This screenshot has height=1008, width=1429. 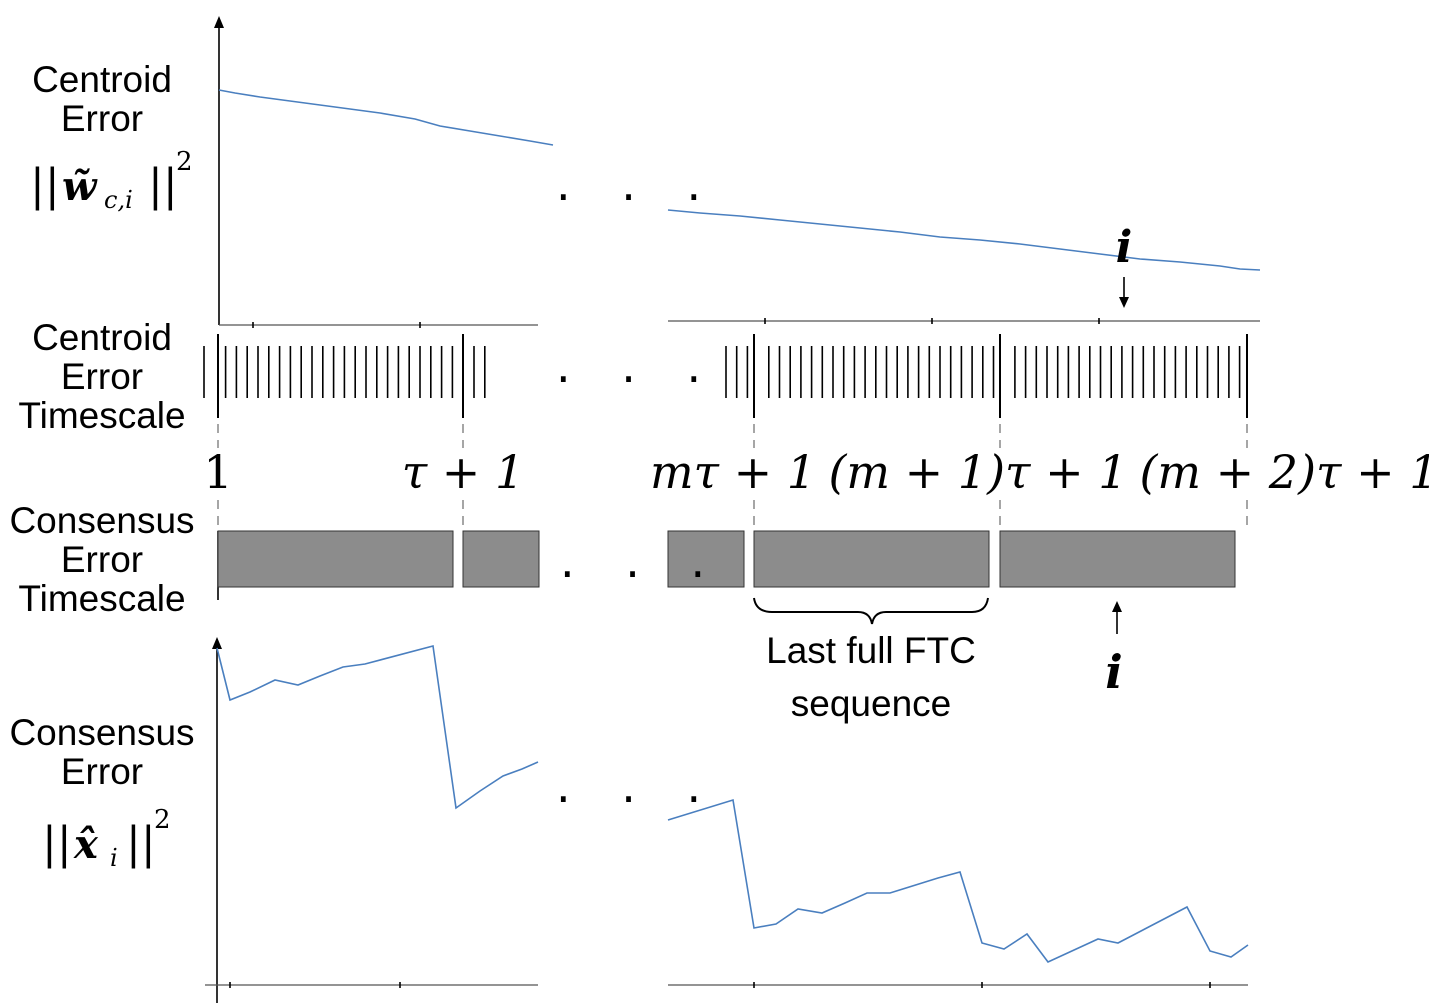 I want to click on consensus-error-label-line2: Error, so click(x=102, y=771).